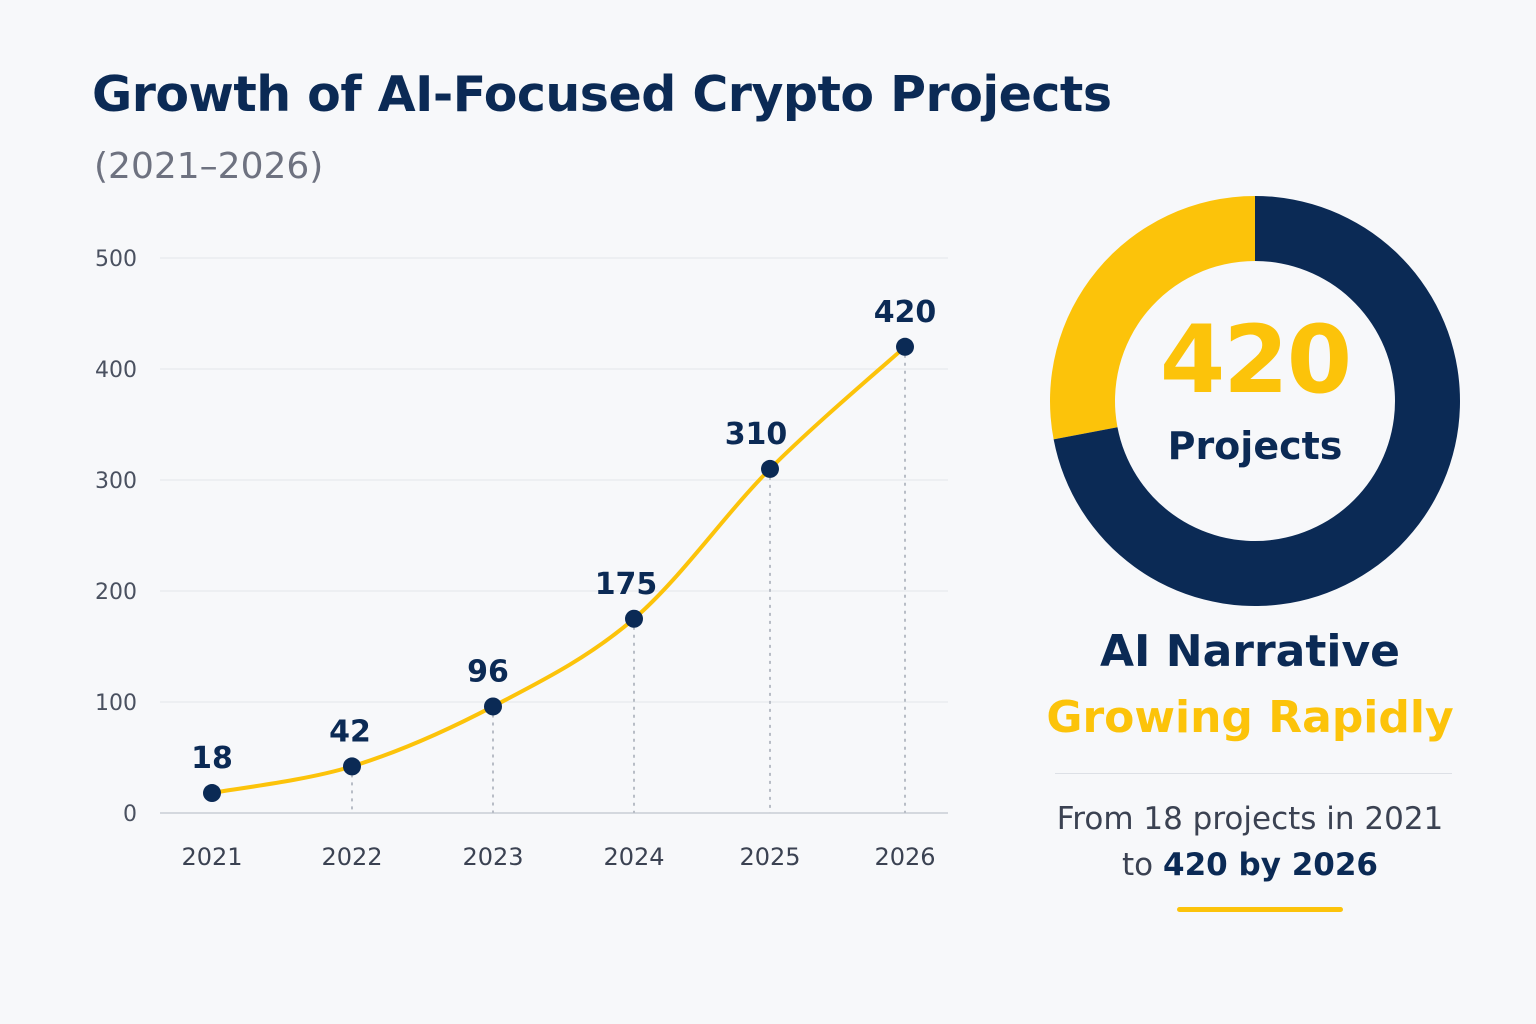  I want to click on summary-line-2: to 420 by 2026, so click(1250, 865).